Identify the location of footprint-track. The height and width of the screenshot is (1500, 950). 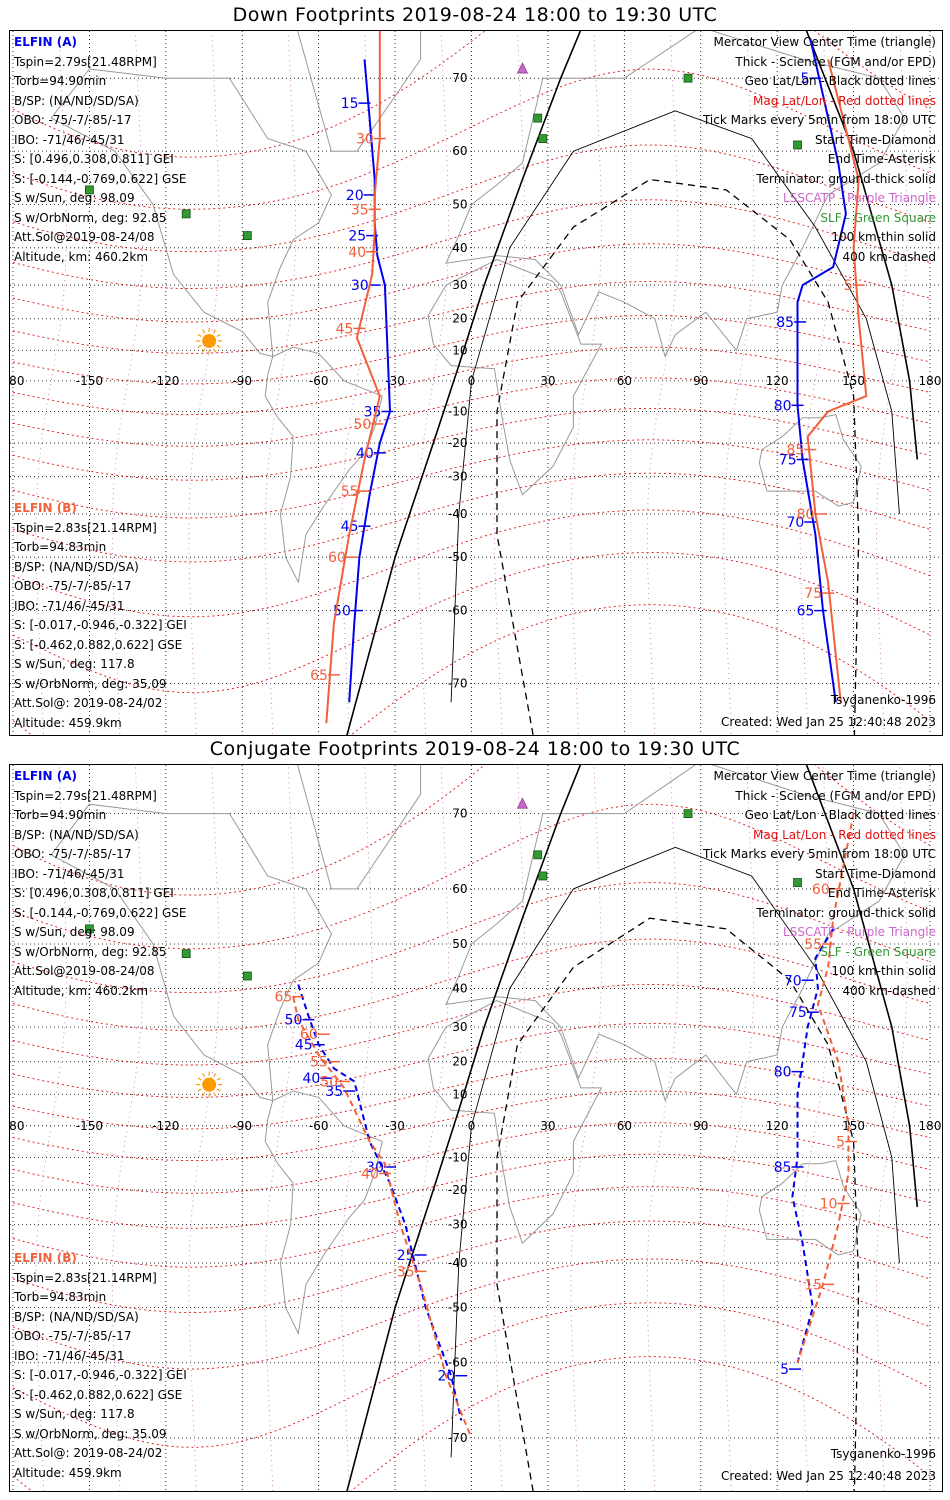
(825, 1088).